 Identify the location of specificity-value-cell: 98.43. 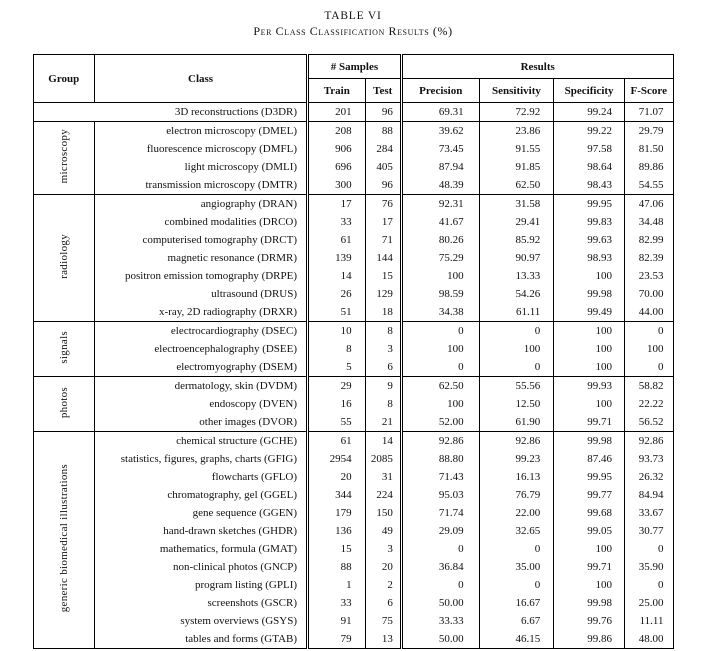
(589, 185).